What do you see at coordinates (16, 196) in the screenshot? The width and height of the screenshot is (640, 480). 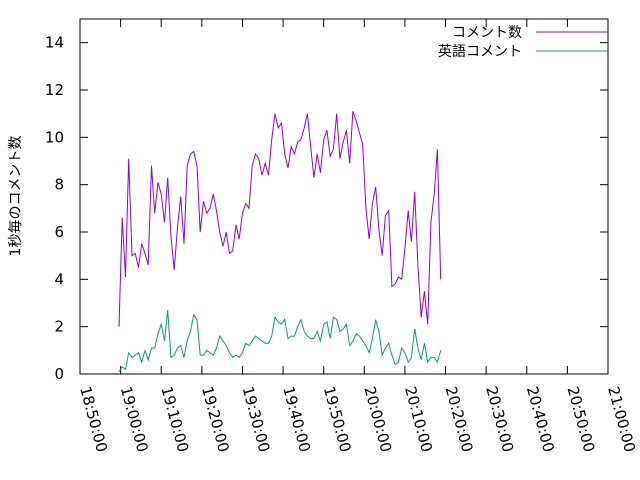 I see `y-axis-label: 1秒毎のコメント数` at bounding box center [16, 196].